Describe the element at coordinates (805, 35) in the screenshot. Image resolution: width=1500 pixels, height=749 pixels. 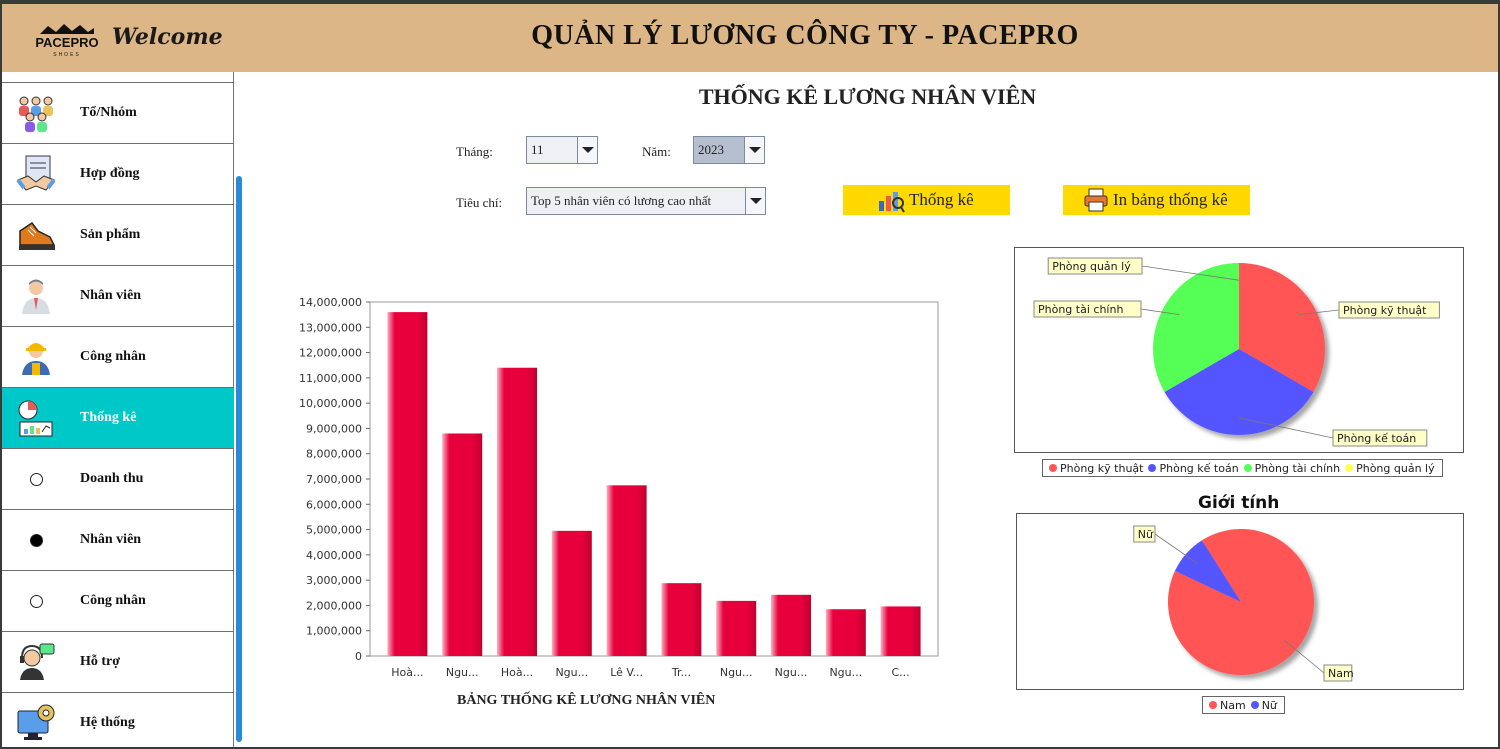
I see `app-title: QUẢN LÝ LƯƠNG CÔNG TY - PACEPRO` at that location.